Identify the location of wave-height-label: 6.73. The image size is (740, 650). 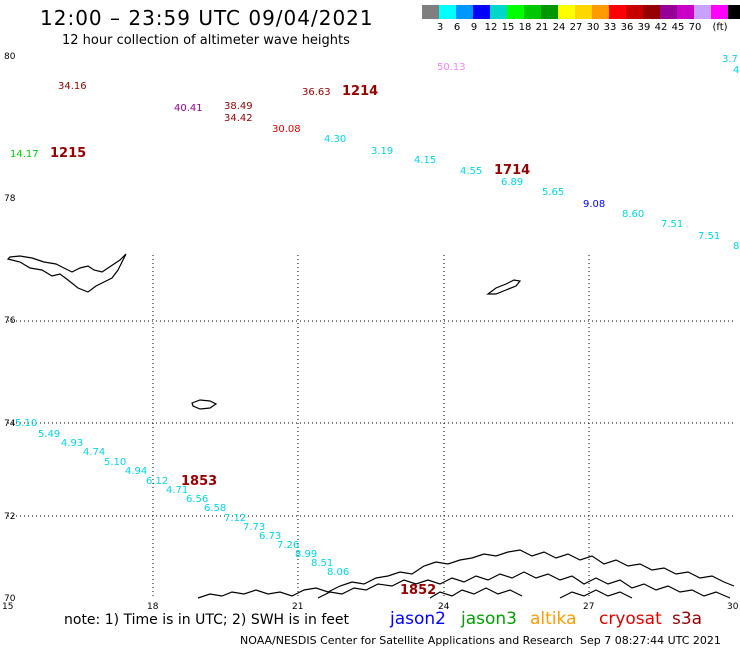
(270, 536).